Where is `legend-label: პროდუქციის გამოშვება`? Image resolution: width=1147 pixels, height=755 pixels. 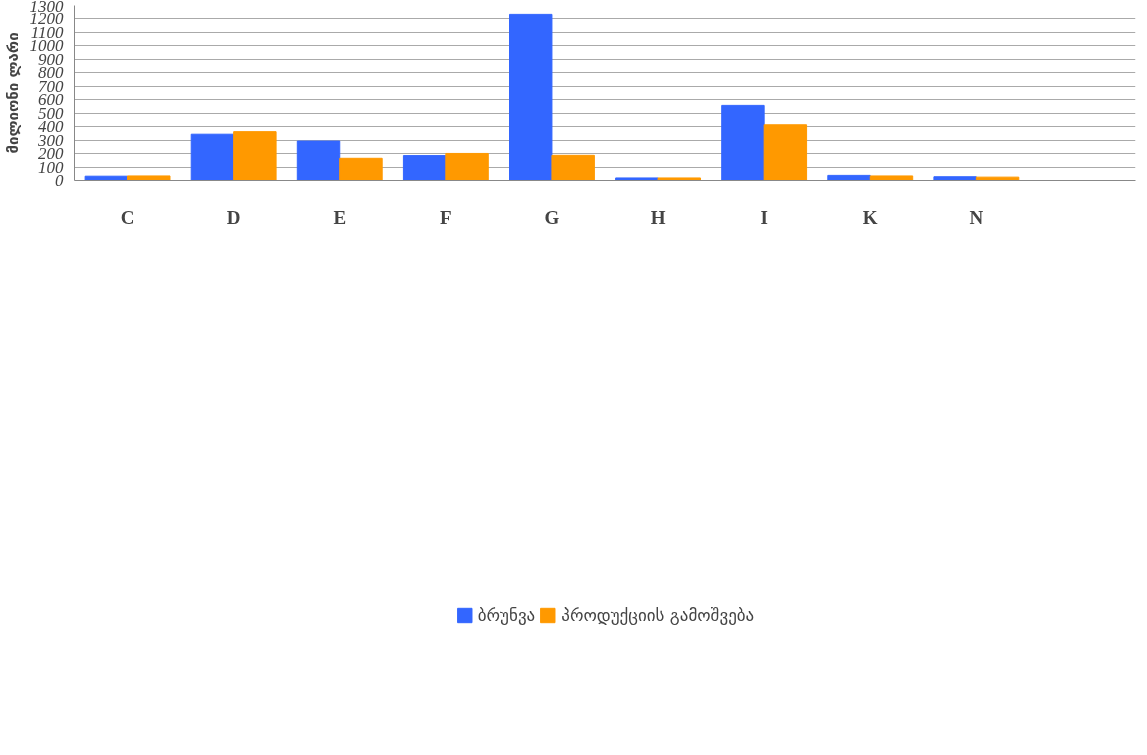
legend-label: პროდუქციის გამოშვება is located at coordinates (658, 615).